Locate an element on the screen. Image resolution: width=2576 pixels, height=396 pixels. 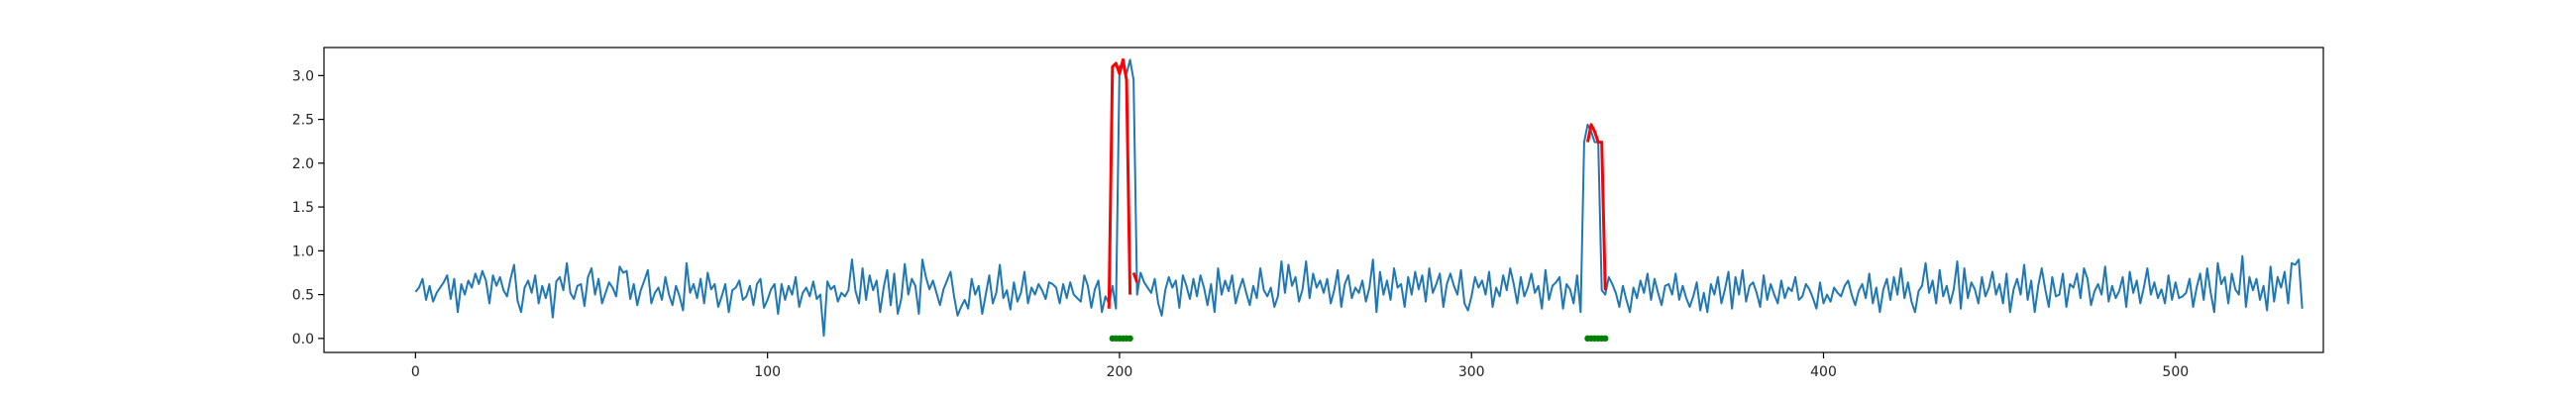
y-tick-label: 2.5 is located at coordinates (303, 121).